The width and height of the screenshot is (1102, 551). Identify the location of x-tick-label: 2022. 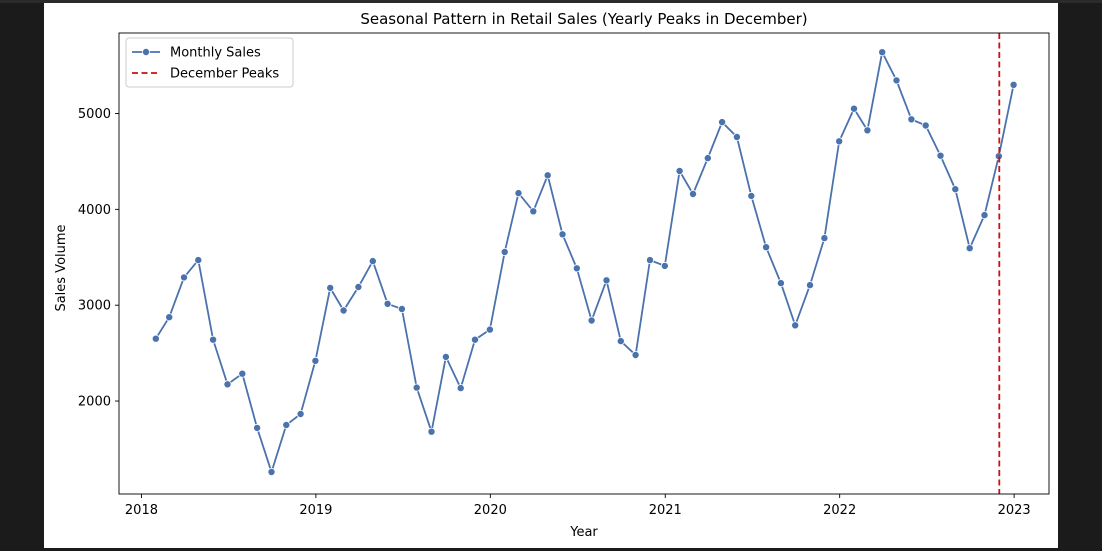
(839, 510).